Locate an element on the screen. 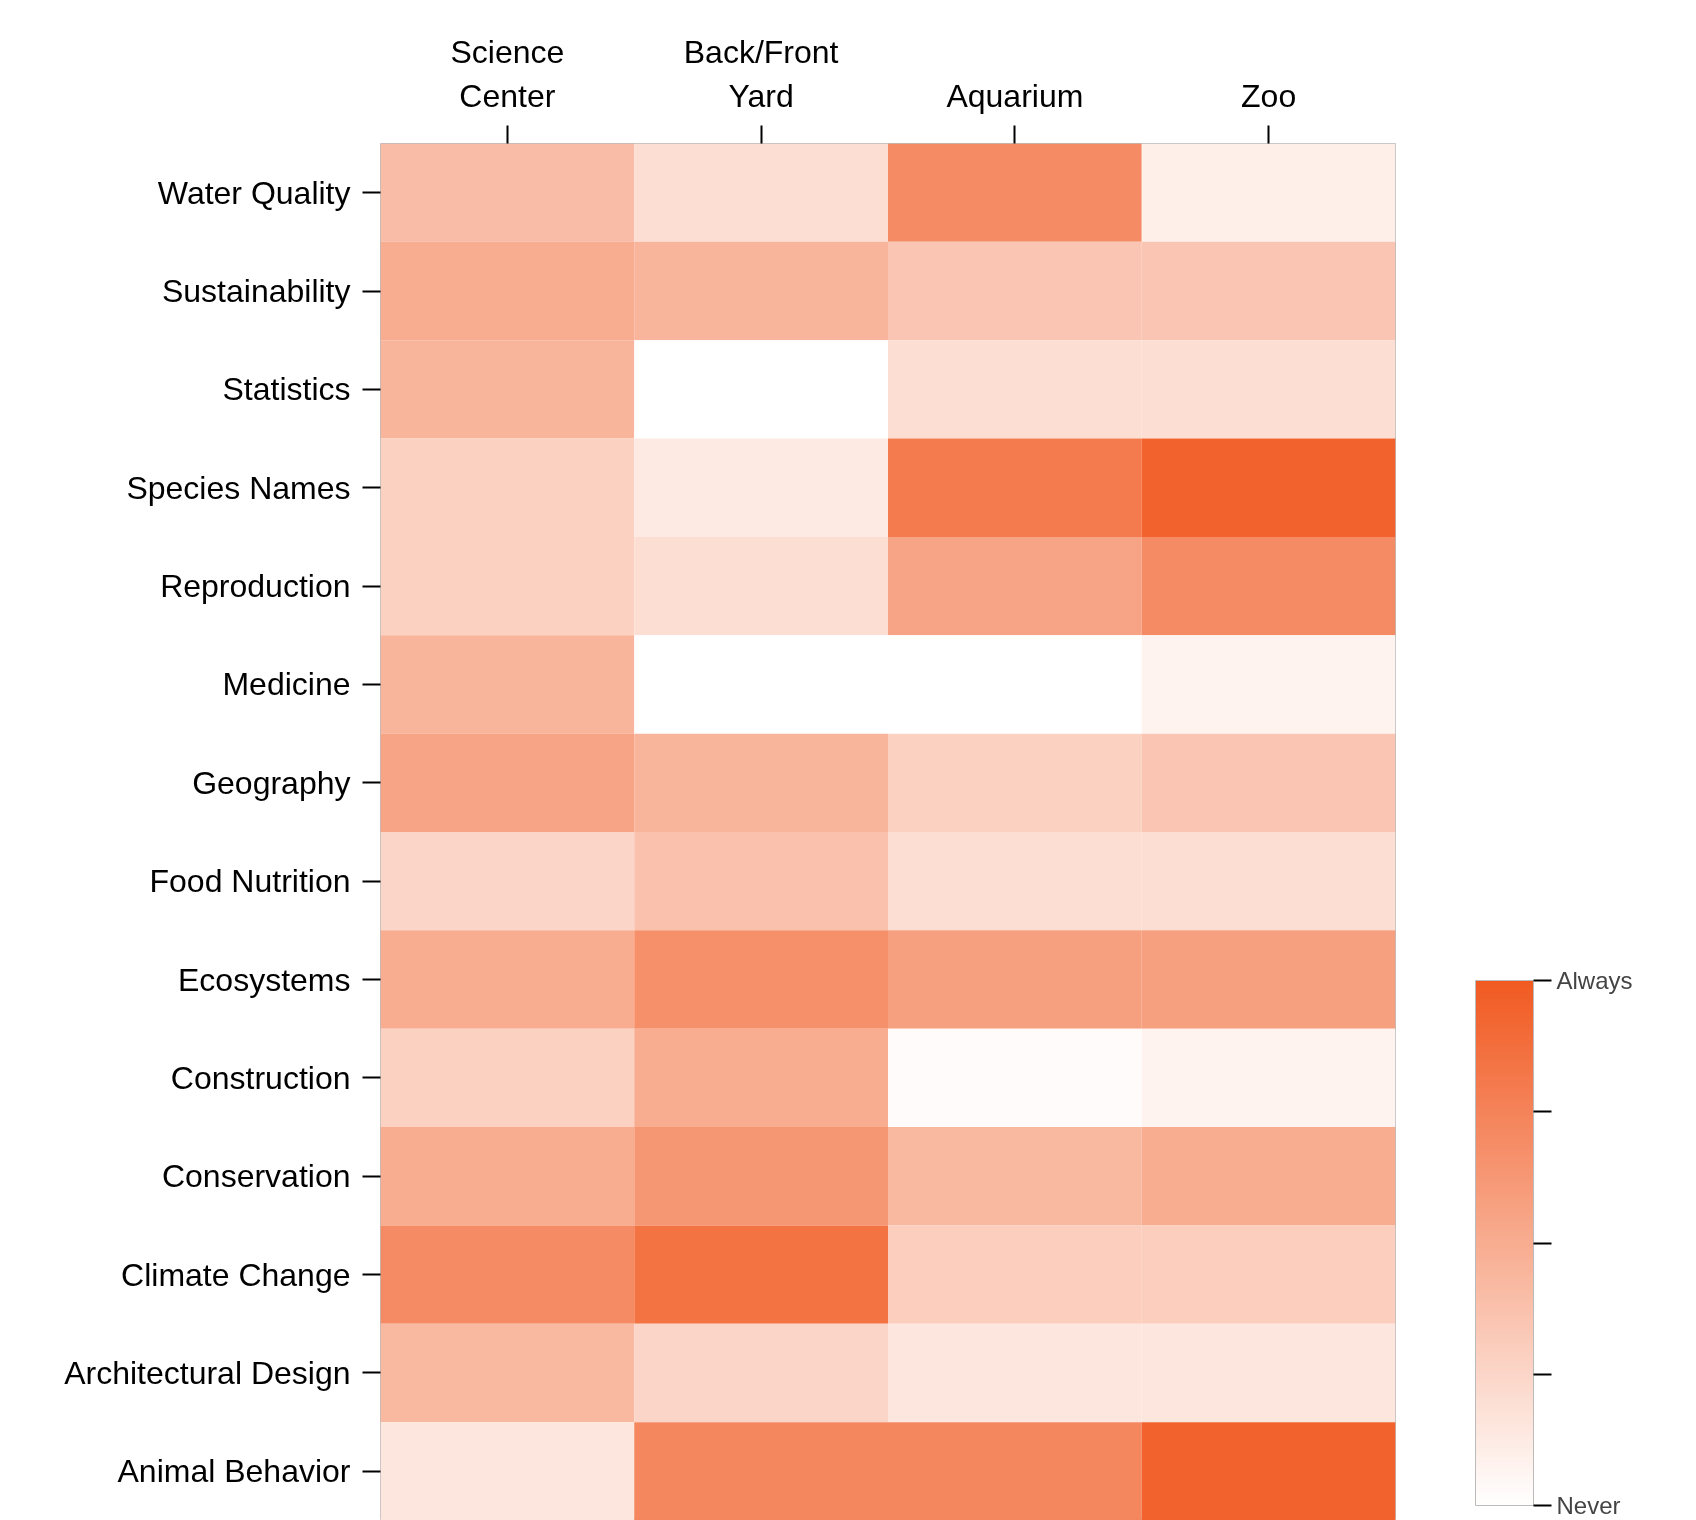  y-tick-label: Geography is located at coordinates (271, 782).